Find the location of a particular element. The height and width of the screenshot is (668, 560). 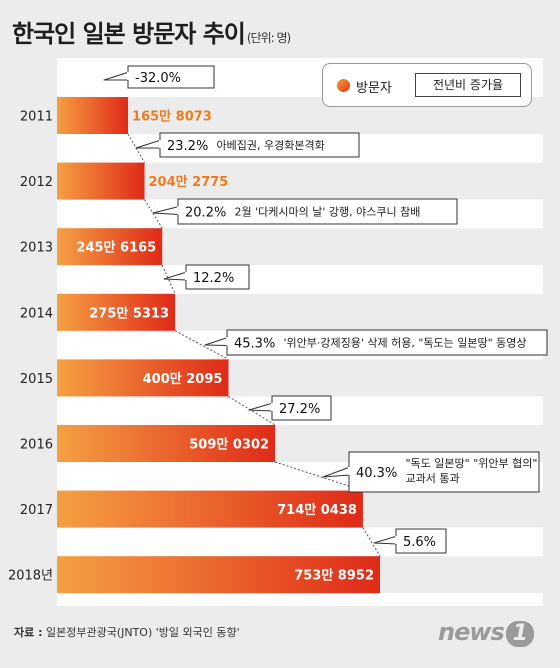

bar-2012 is located at coordinates (101, 181).